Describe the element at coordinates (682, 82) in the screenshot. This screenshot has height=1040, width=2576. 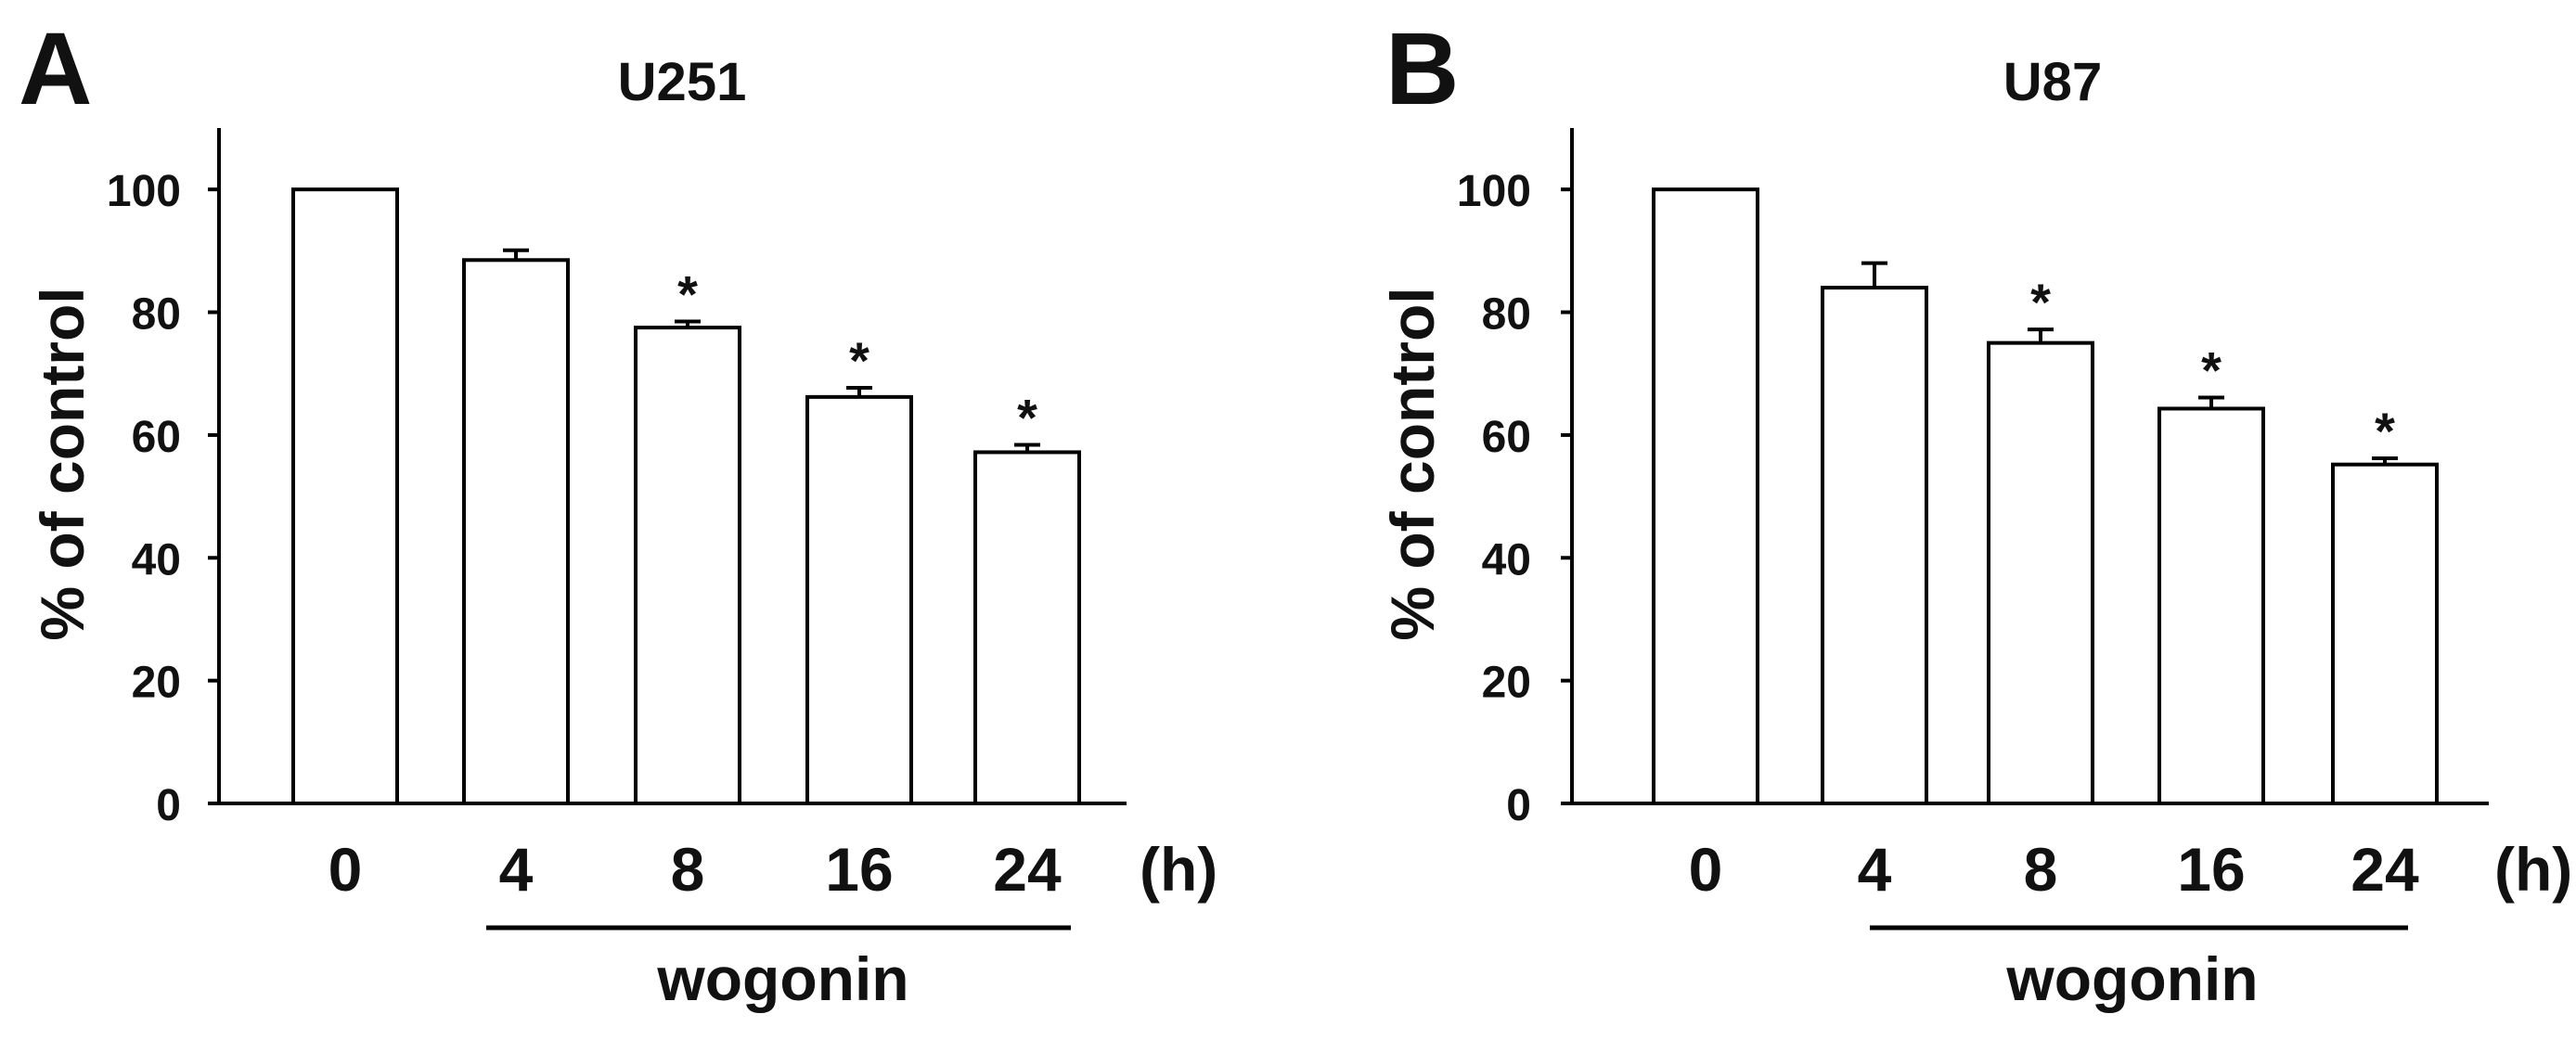
I see `chart-title: U251` at that location.